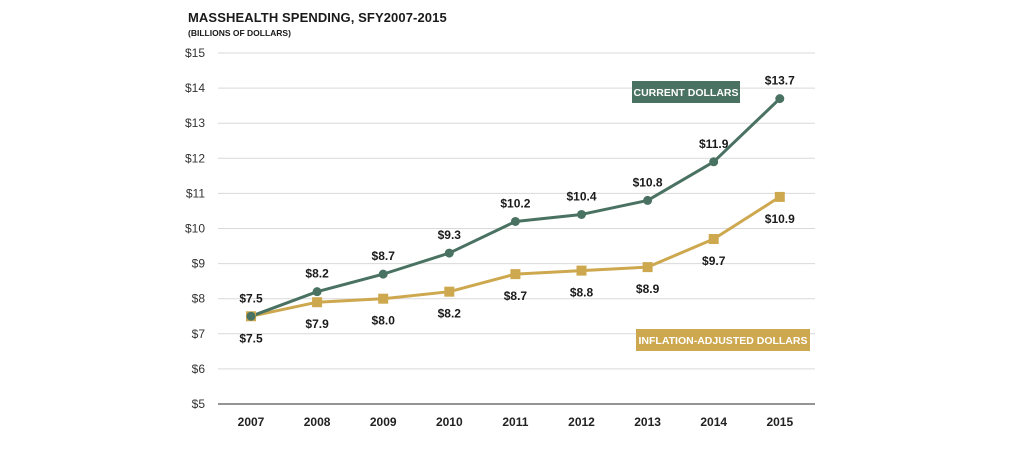  Describe the element at coordinates (384, 321) in the screenshot. I see `inflation-data-label: $8.0` at that location.